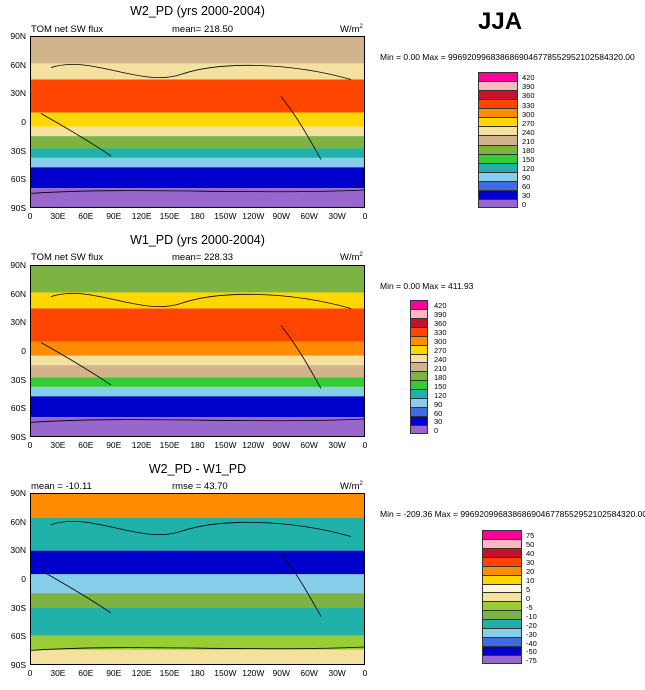 The height and width of the screenshot is (690, 645). I want to click on x-tick-label: 150E, so click(169, 445).